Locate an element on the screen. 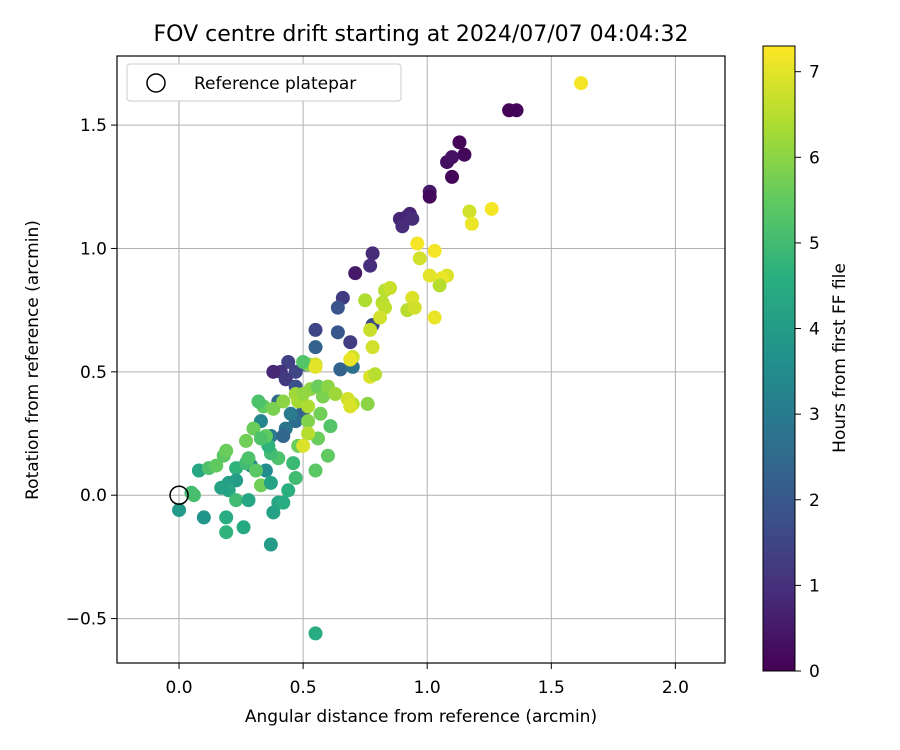 Image resolution: width=900 pixels, height=750 pixels. y-axis-ticks: −0.5 0.0 0.5 1.0 1.5 is located at coordinates (91, 373).